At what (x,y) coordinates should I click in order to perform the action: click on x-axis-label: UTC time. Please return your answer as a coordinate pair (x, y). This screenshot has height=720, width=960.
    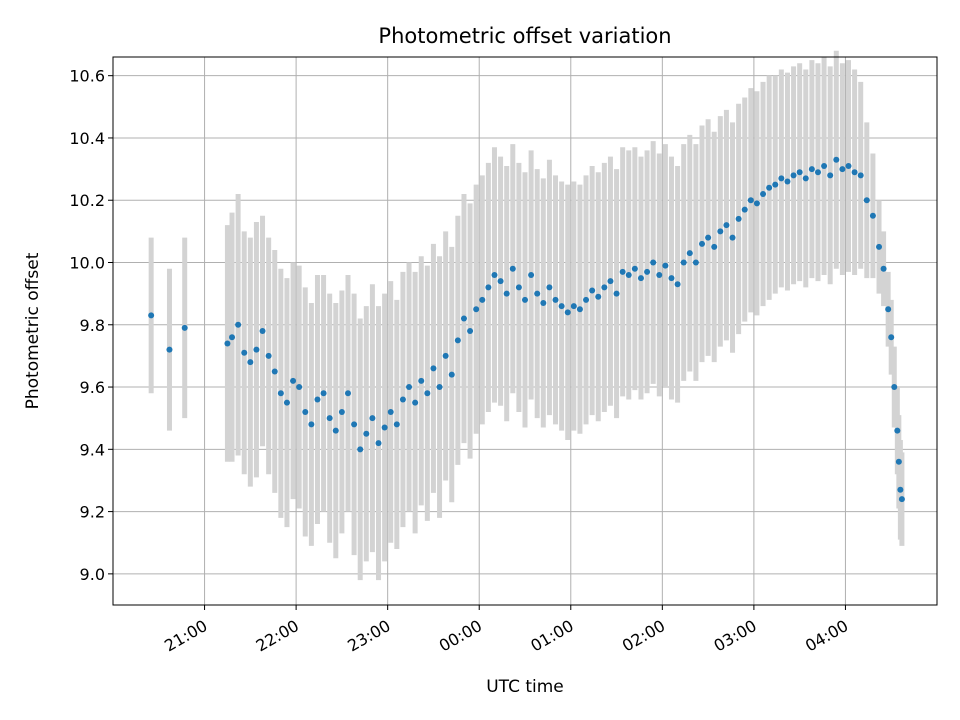
    Looking at the image, I should click on (525, 687).